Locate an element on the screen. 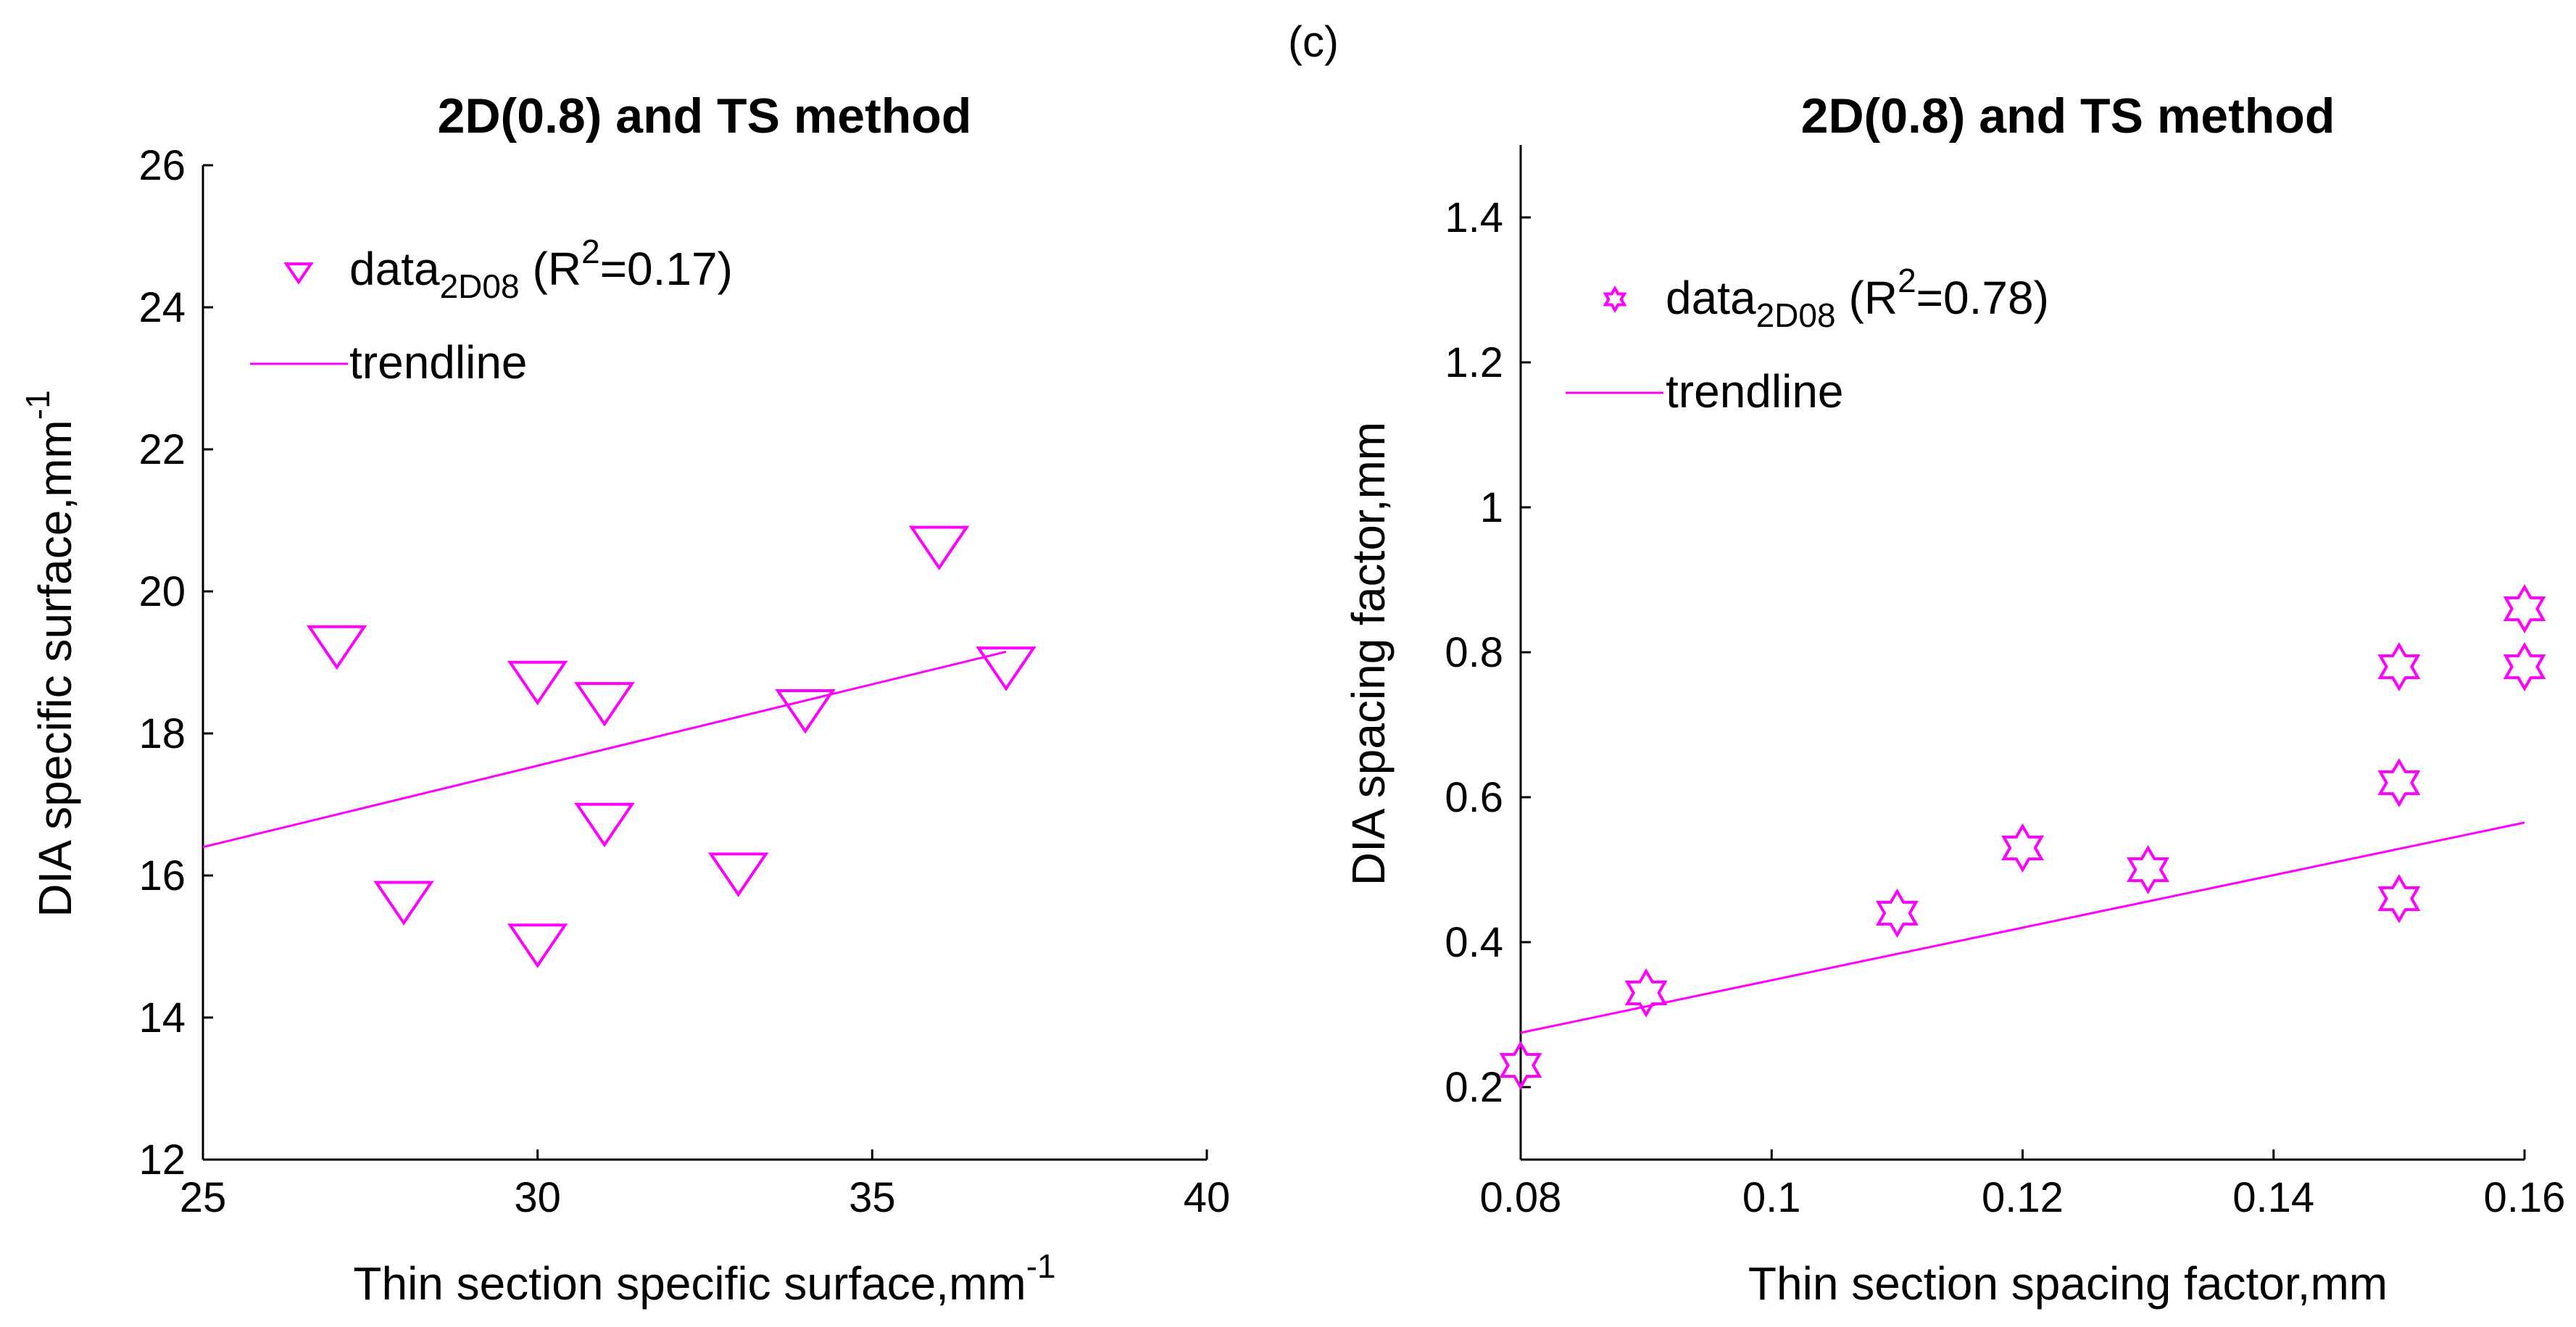 The image size is (2576, 1327). x-tick-label: 0.08 is located at coordinates (1521, 1198).